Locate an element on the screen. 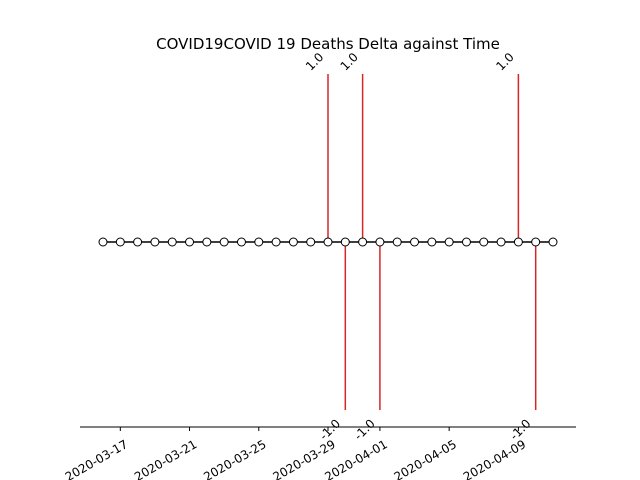 This screenshot has width=640, height=480. x-tick-label-0: 2020-03-17 is located at coordinates (96, 458).